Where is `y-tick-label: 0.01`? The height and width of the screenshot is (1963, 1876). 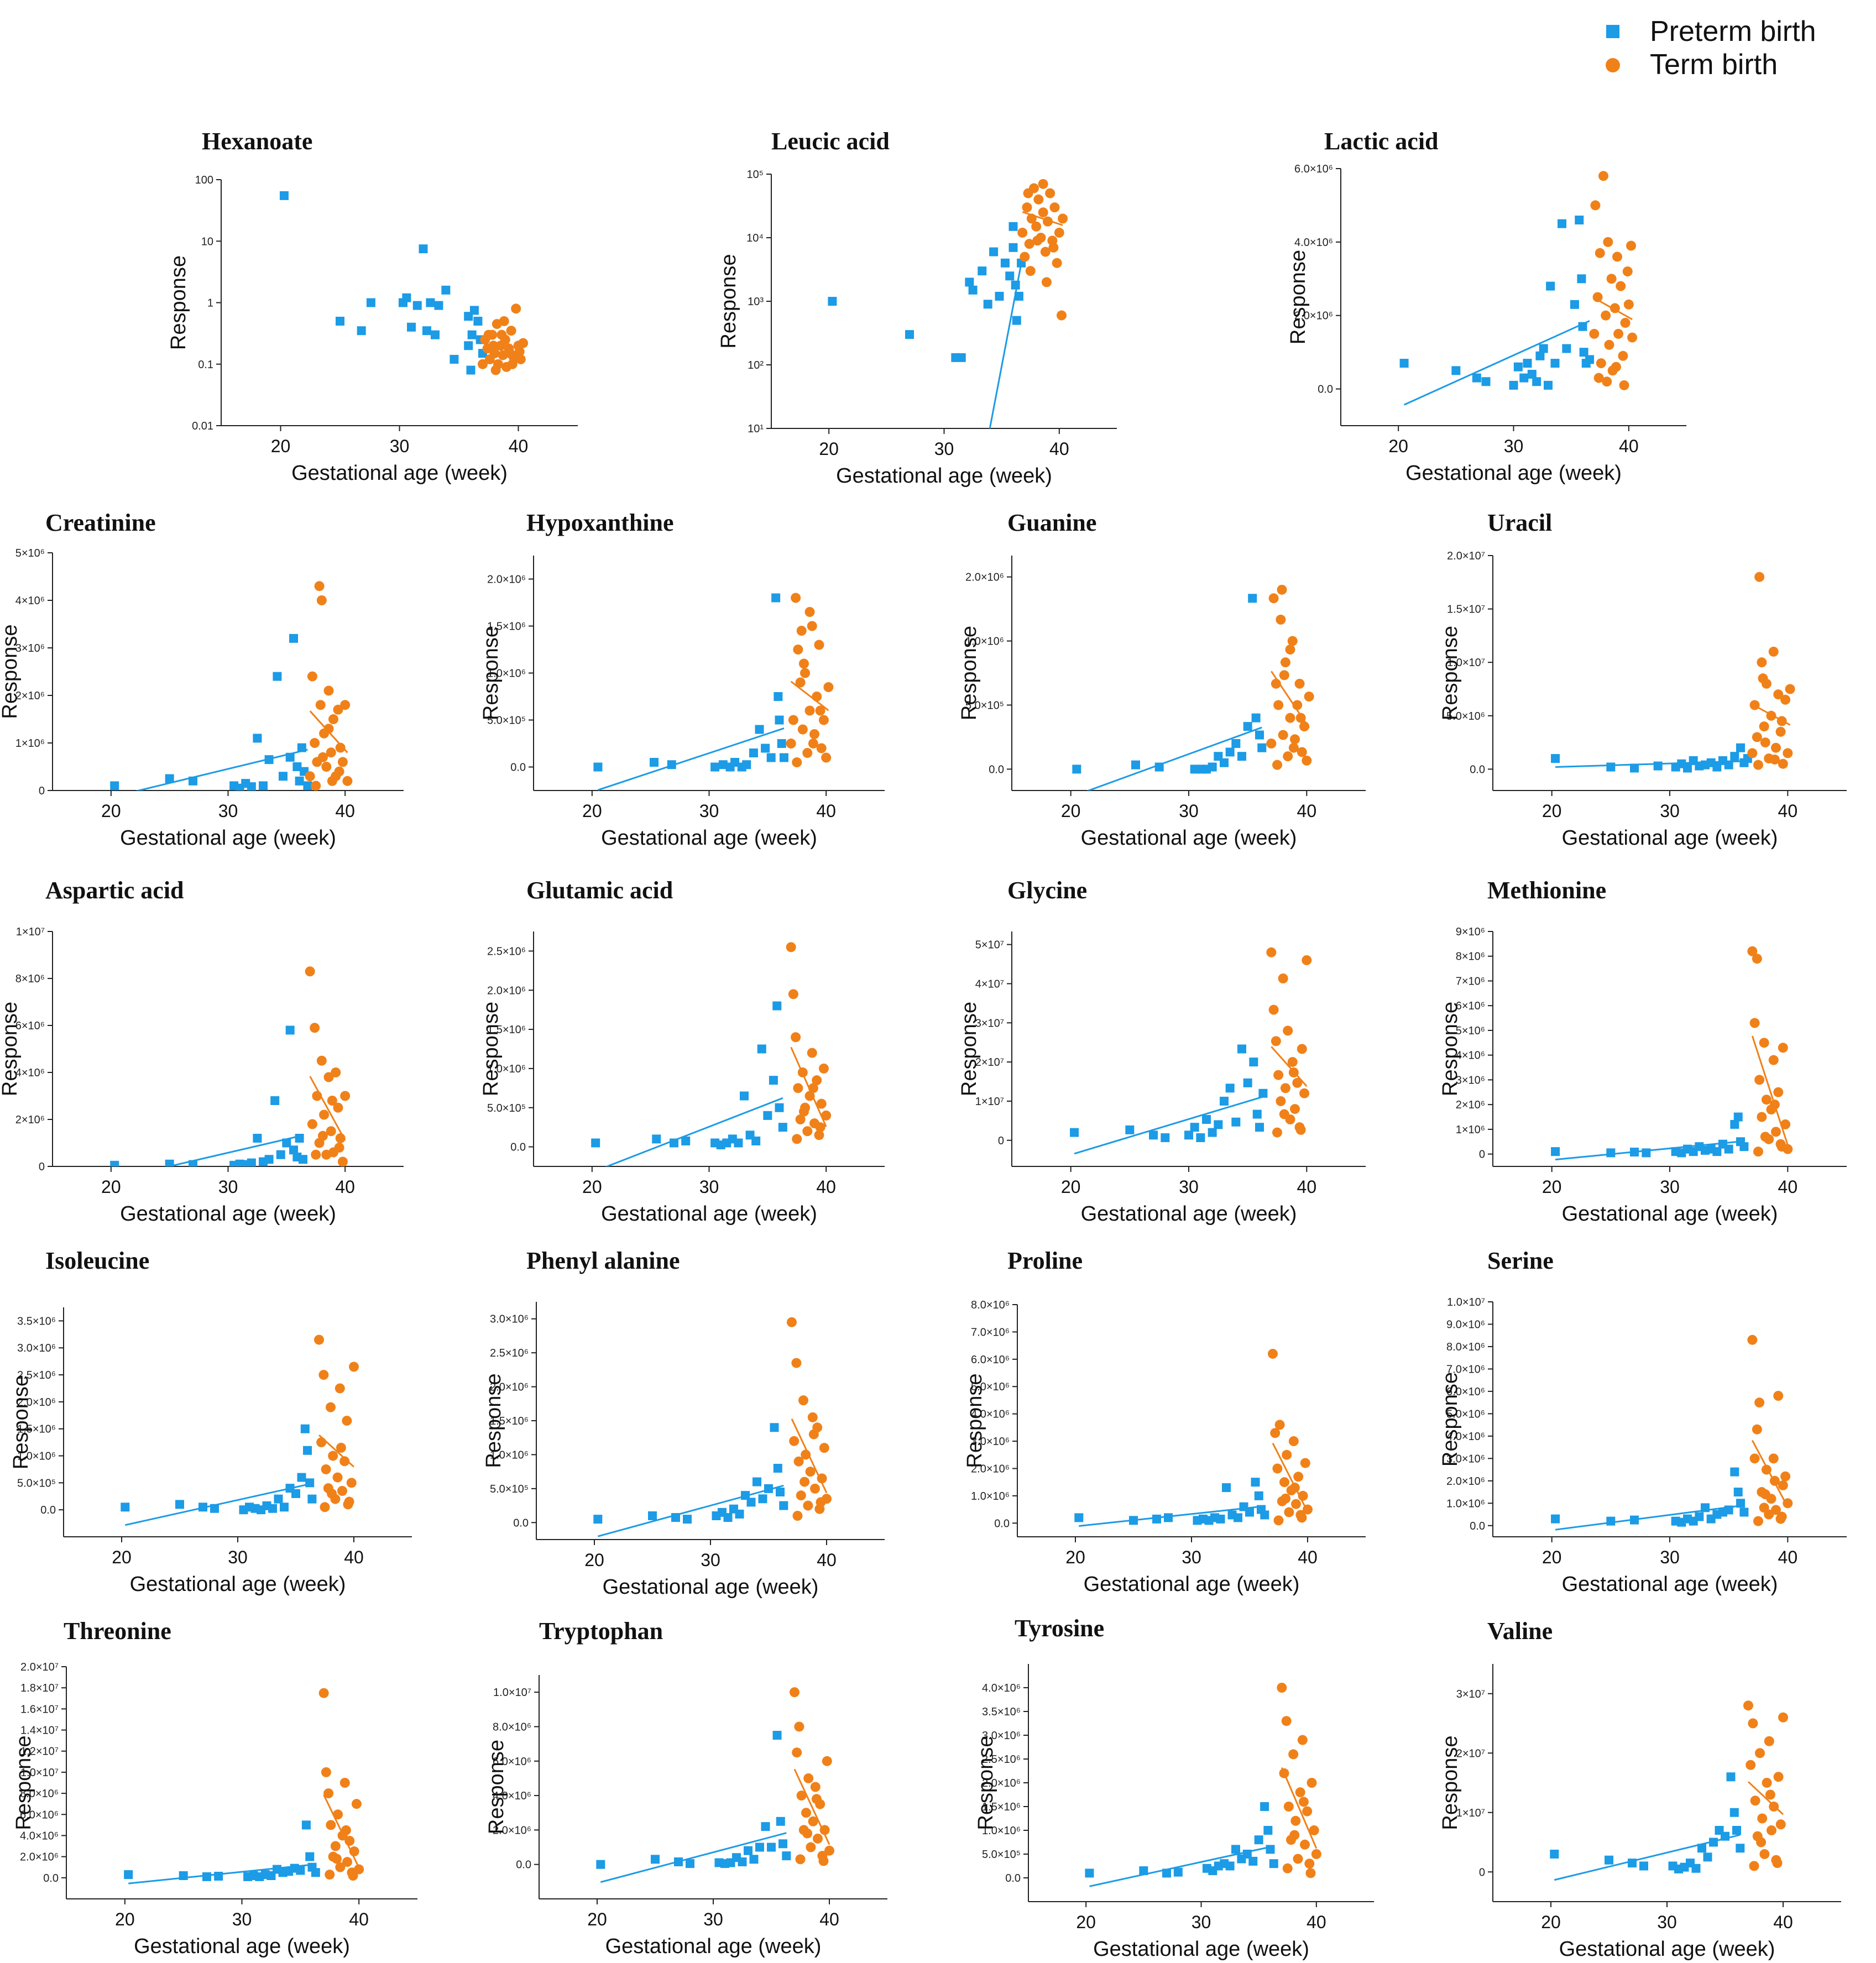 y-tick-label: 0.01 is located at coordinates (202, 426).